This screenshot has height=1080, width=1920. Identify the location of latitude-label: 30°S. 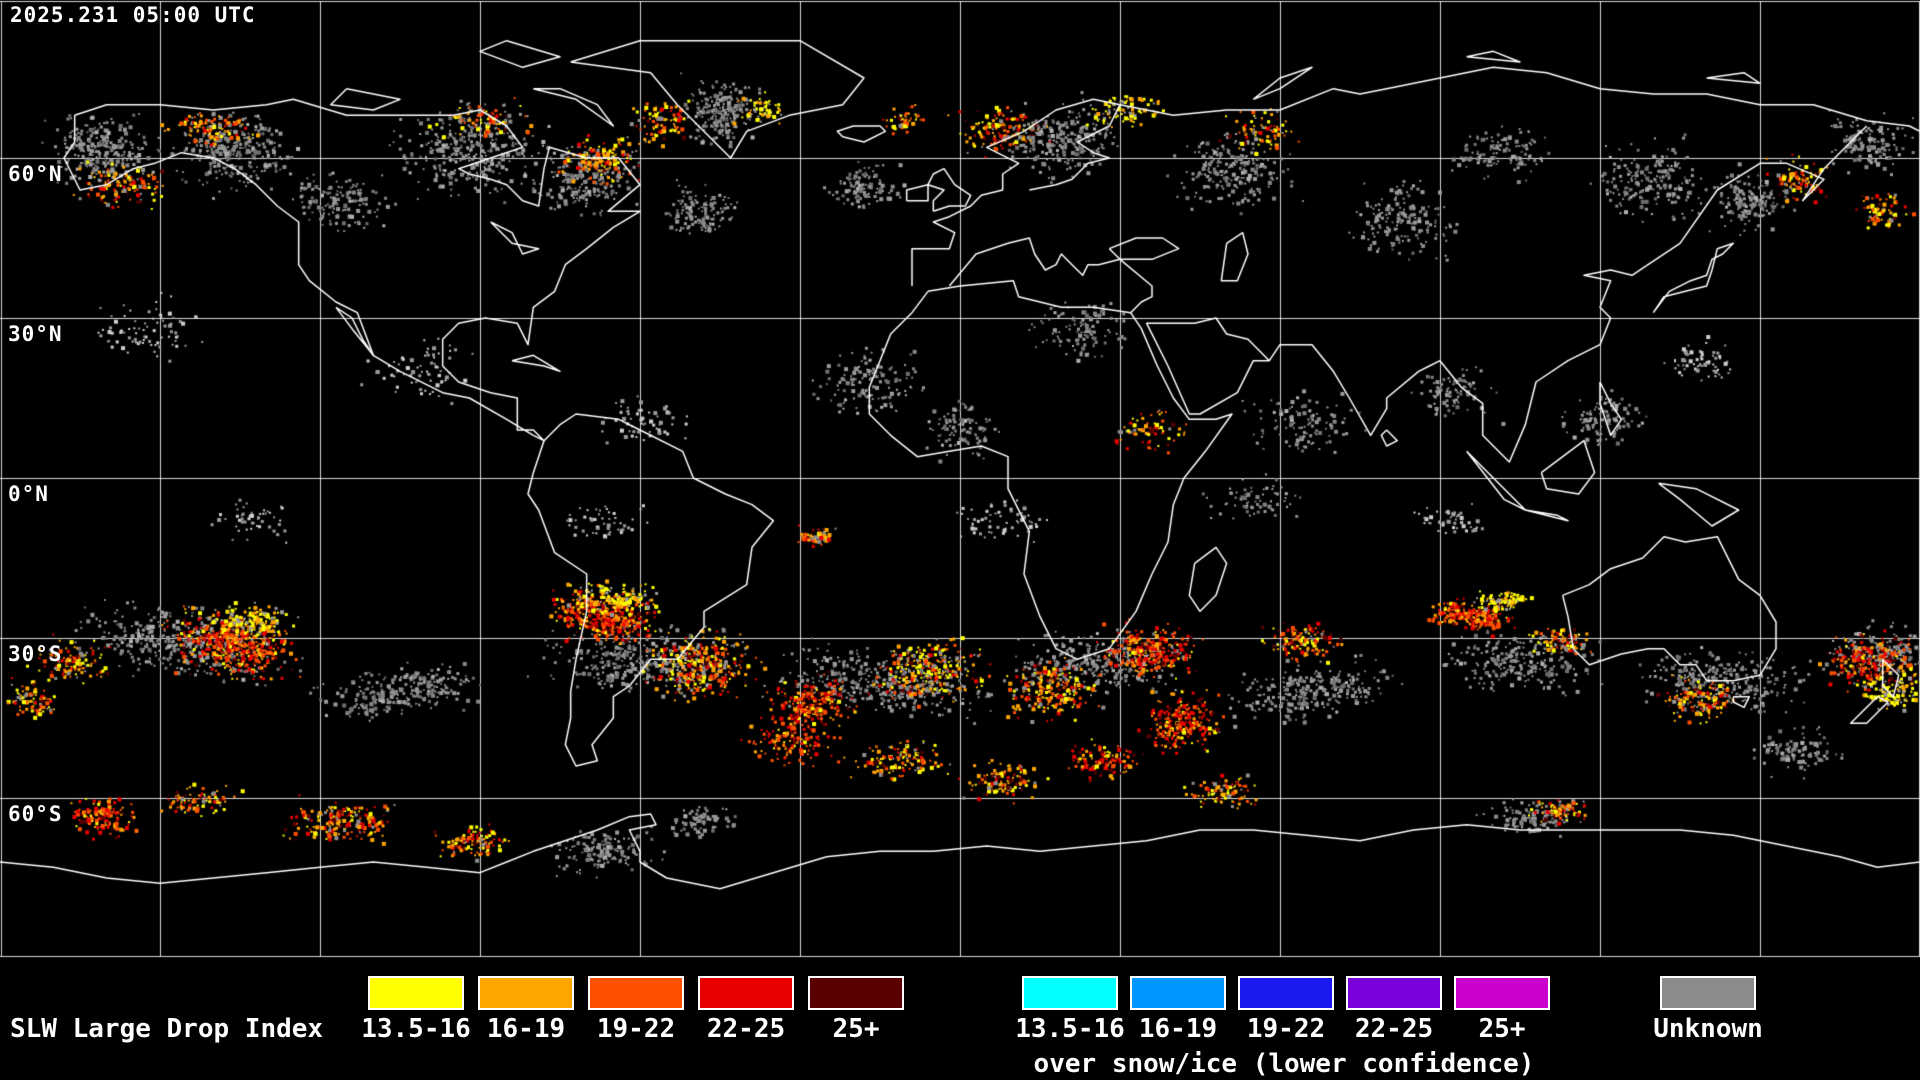
(35, 654).